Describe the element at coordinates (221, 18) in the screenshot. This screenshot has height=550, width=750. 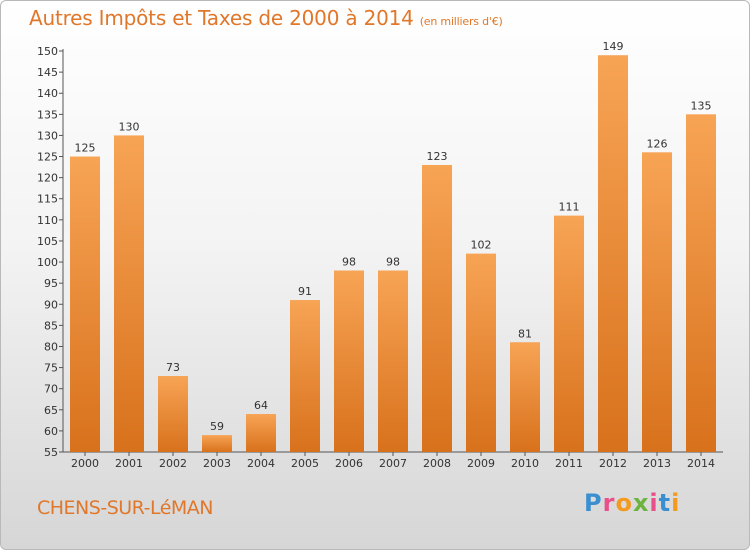
I see `chart-title-text: Autres Impôts et Taxes de 2000 à 2014` at that location.